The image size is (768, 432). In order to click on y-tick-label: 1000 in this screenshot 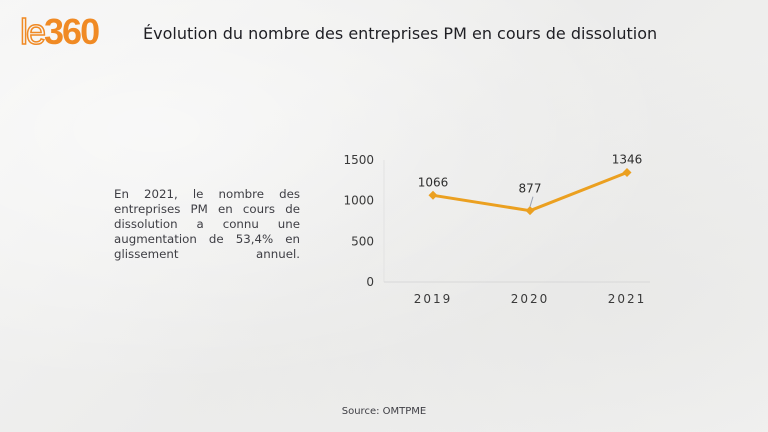, I will do `click(358, 201)`.